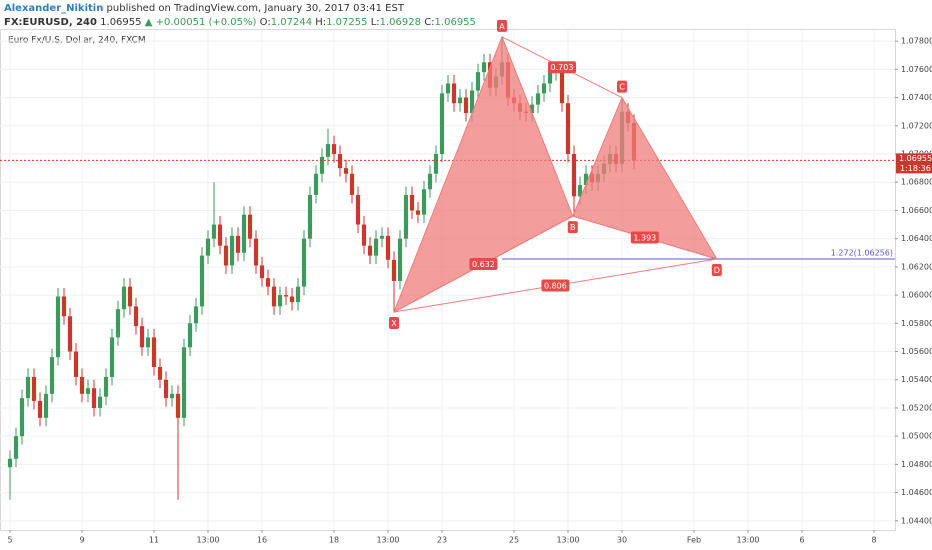 The width and height of the screenshot is (932, 550). I want to click on l-label: L:, so click(375, 22).